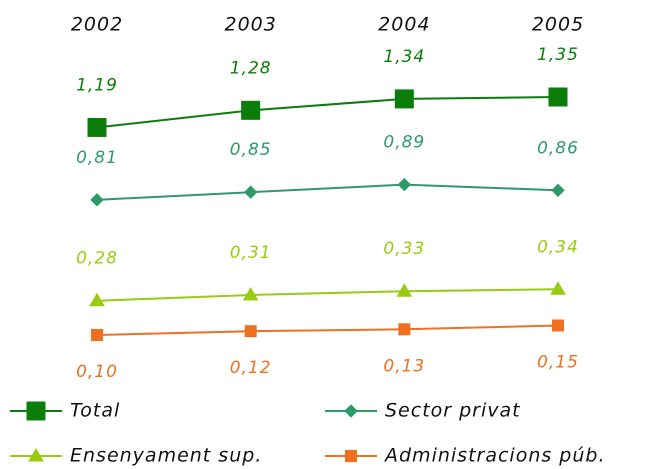 Image resolution: width=647 pixels, height=469 pixels. Describe the element at coordinates (327, 272) in the screenshot. I see `series: 0,28 0,31 0,33 0,34` at that location.